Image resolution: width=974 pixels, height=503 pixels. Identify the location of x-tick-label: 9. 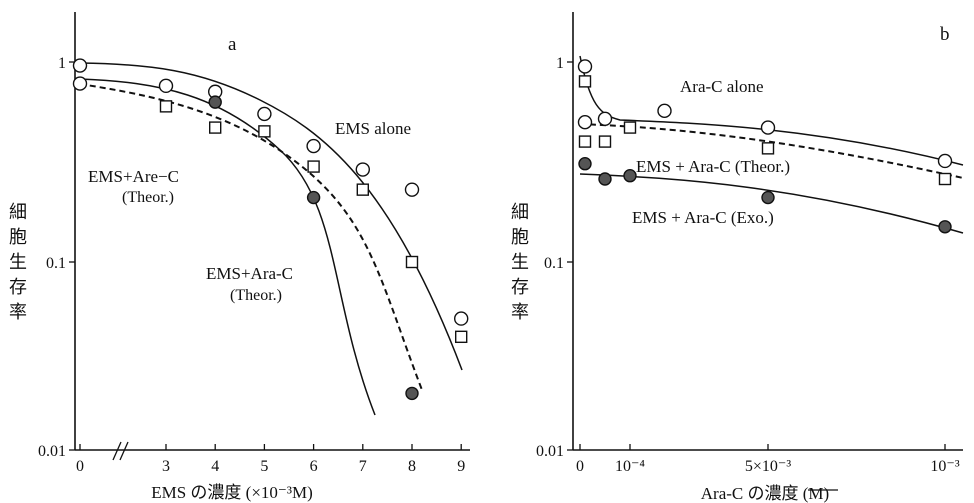
(461, 466).